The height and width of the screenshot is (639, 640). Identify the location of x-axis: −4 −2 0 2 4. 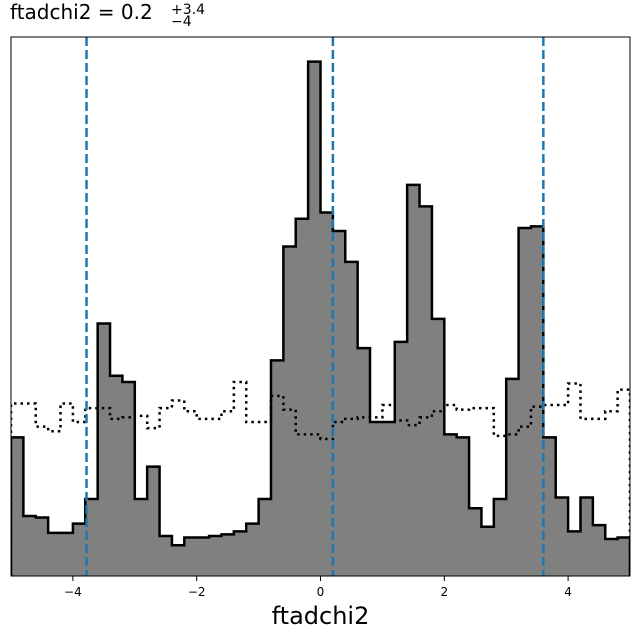
(318, 587).